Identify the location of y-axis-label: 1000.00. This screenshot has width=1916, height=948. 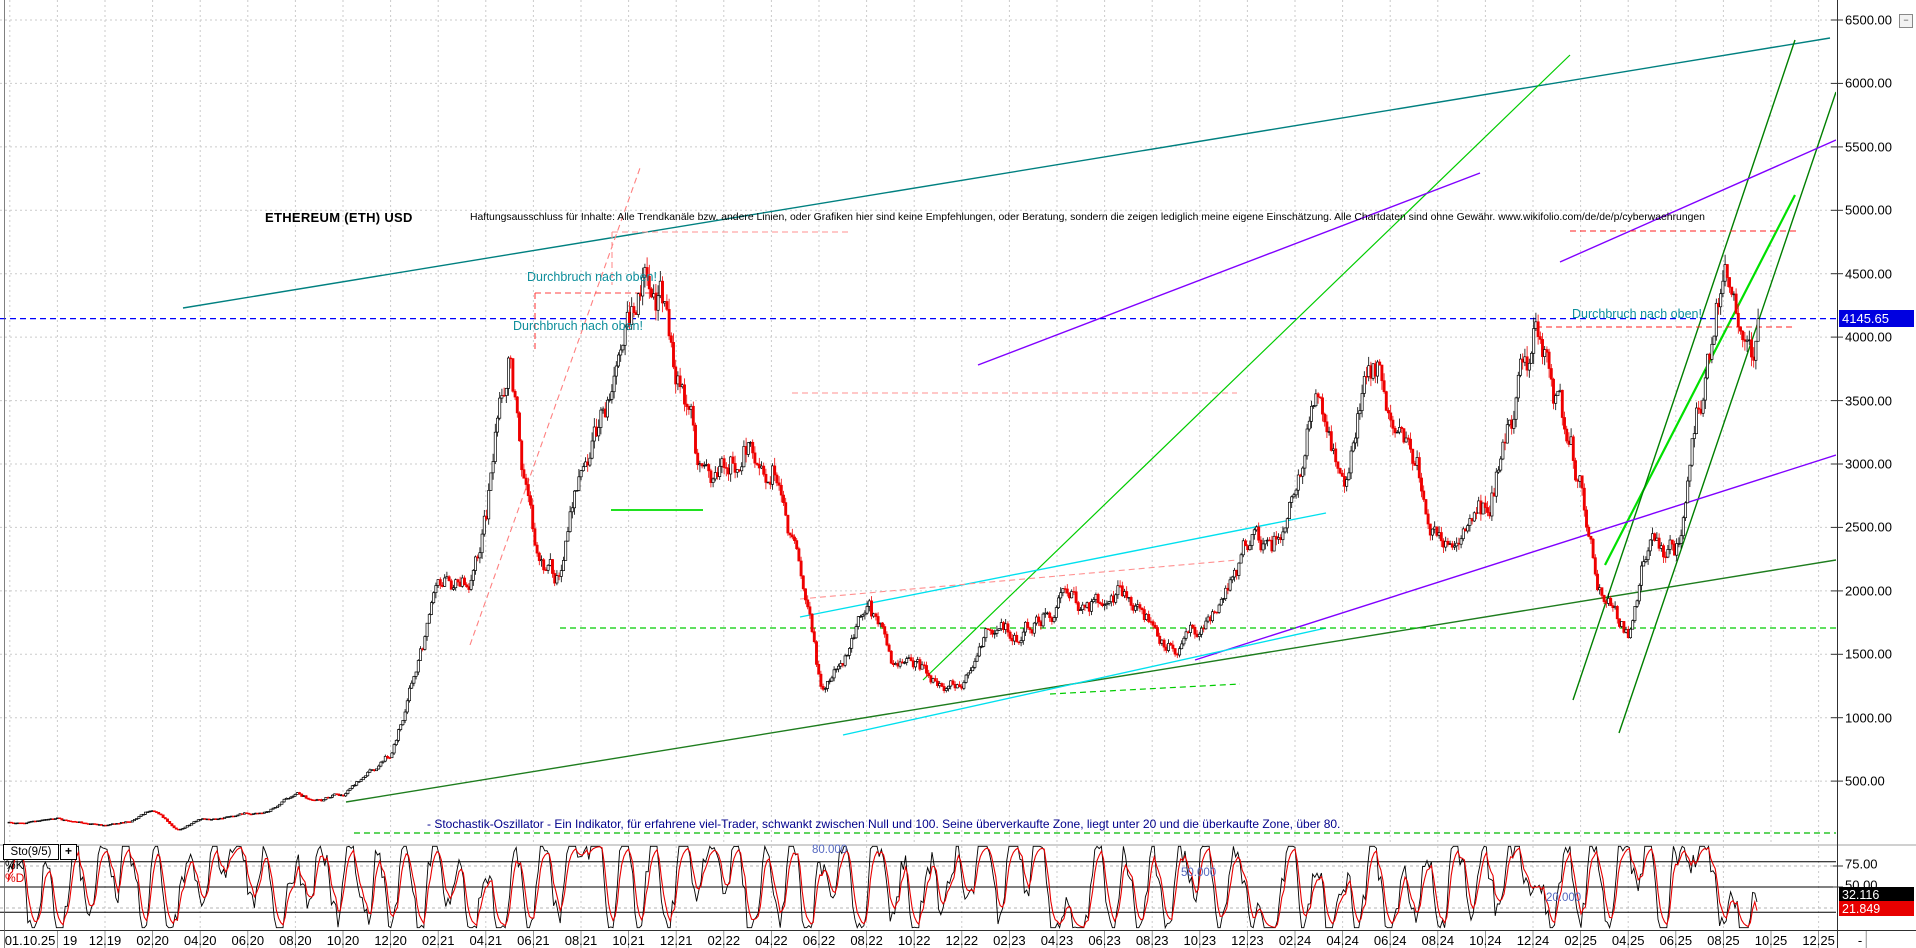
(1868, 718).